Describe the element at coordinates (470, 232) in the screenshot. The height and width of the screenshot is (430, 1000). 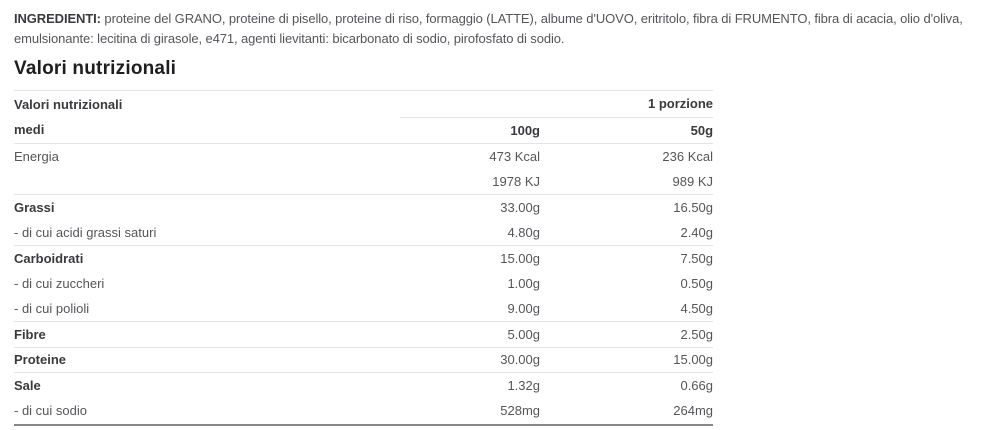
I see `value-100g: 4.80g` at that location.